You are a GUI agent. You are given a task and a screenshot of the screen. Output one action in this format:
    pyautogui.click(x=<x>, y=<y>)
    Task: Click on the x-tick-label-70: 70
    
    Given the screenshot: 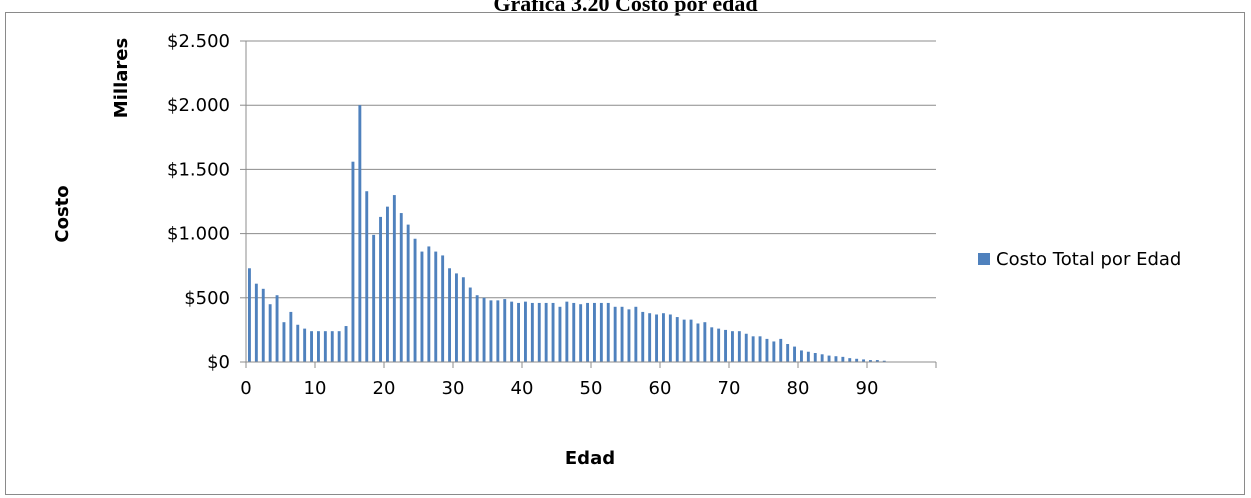 What is the action you would take?
    pyautogui.click(x=729, y=388)
    